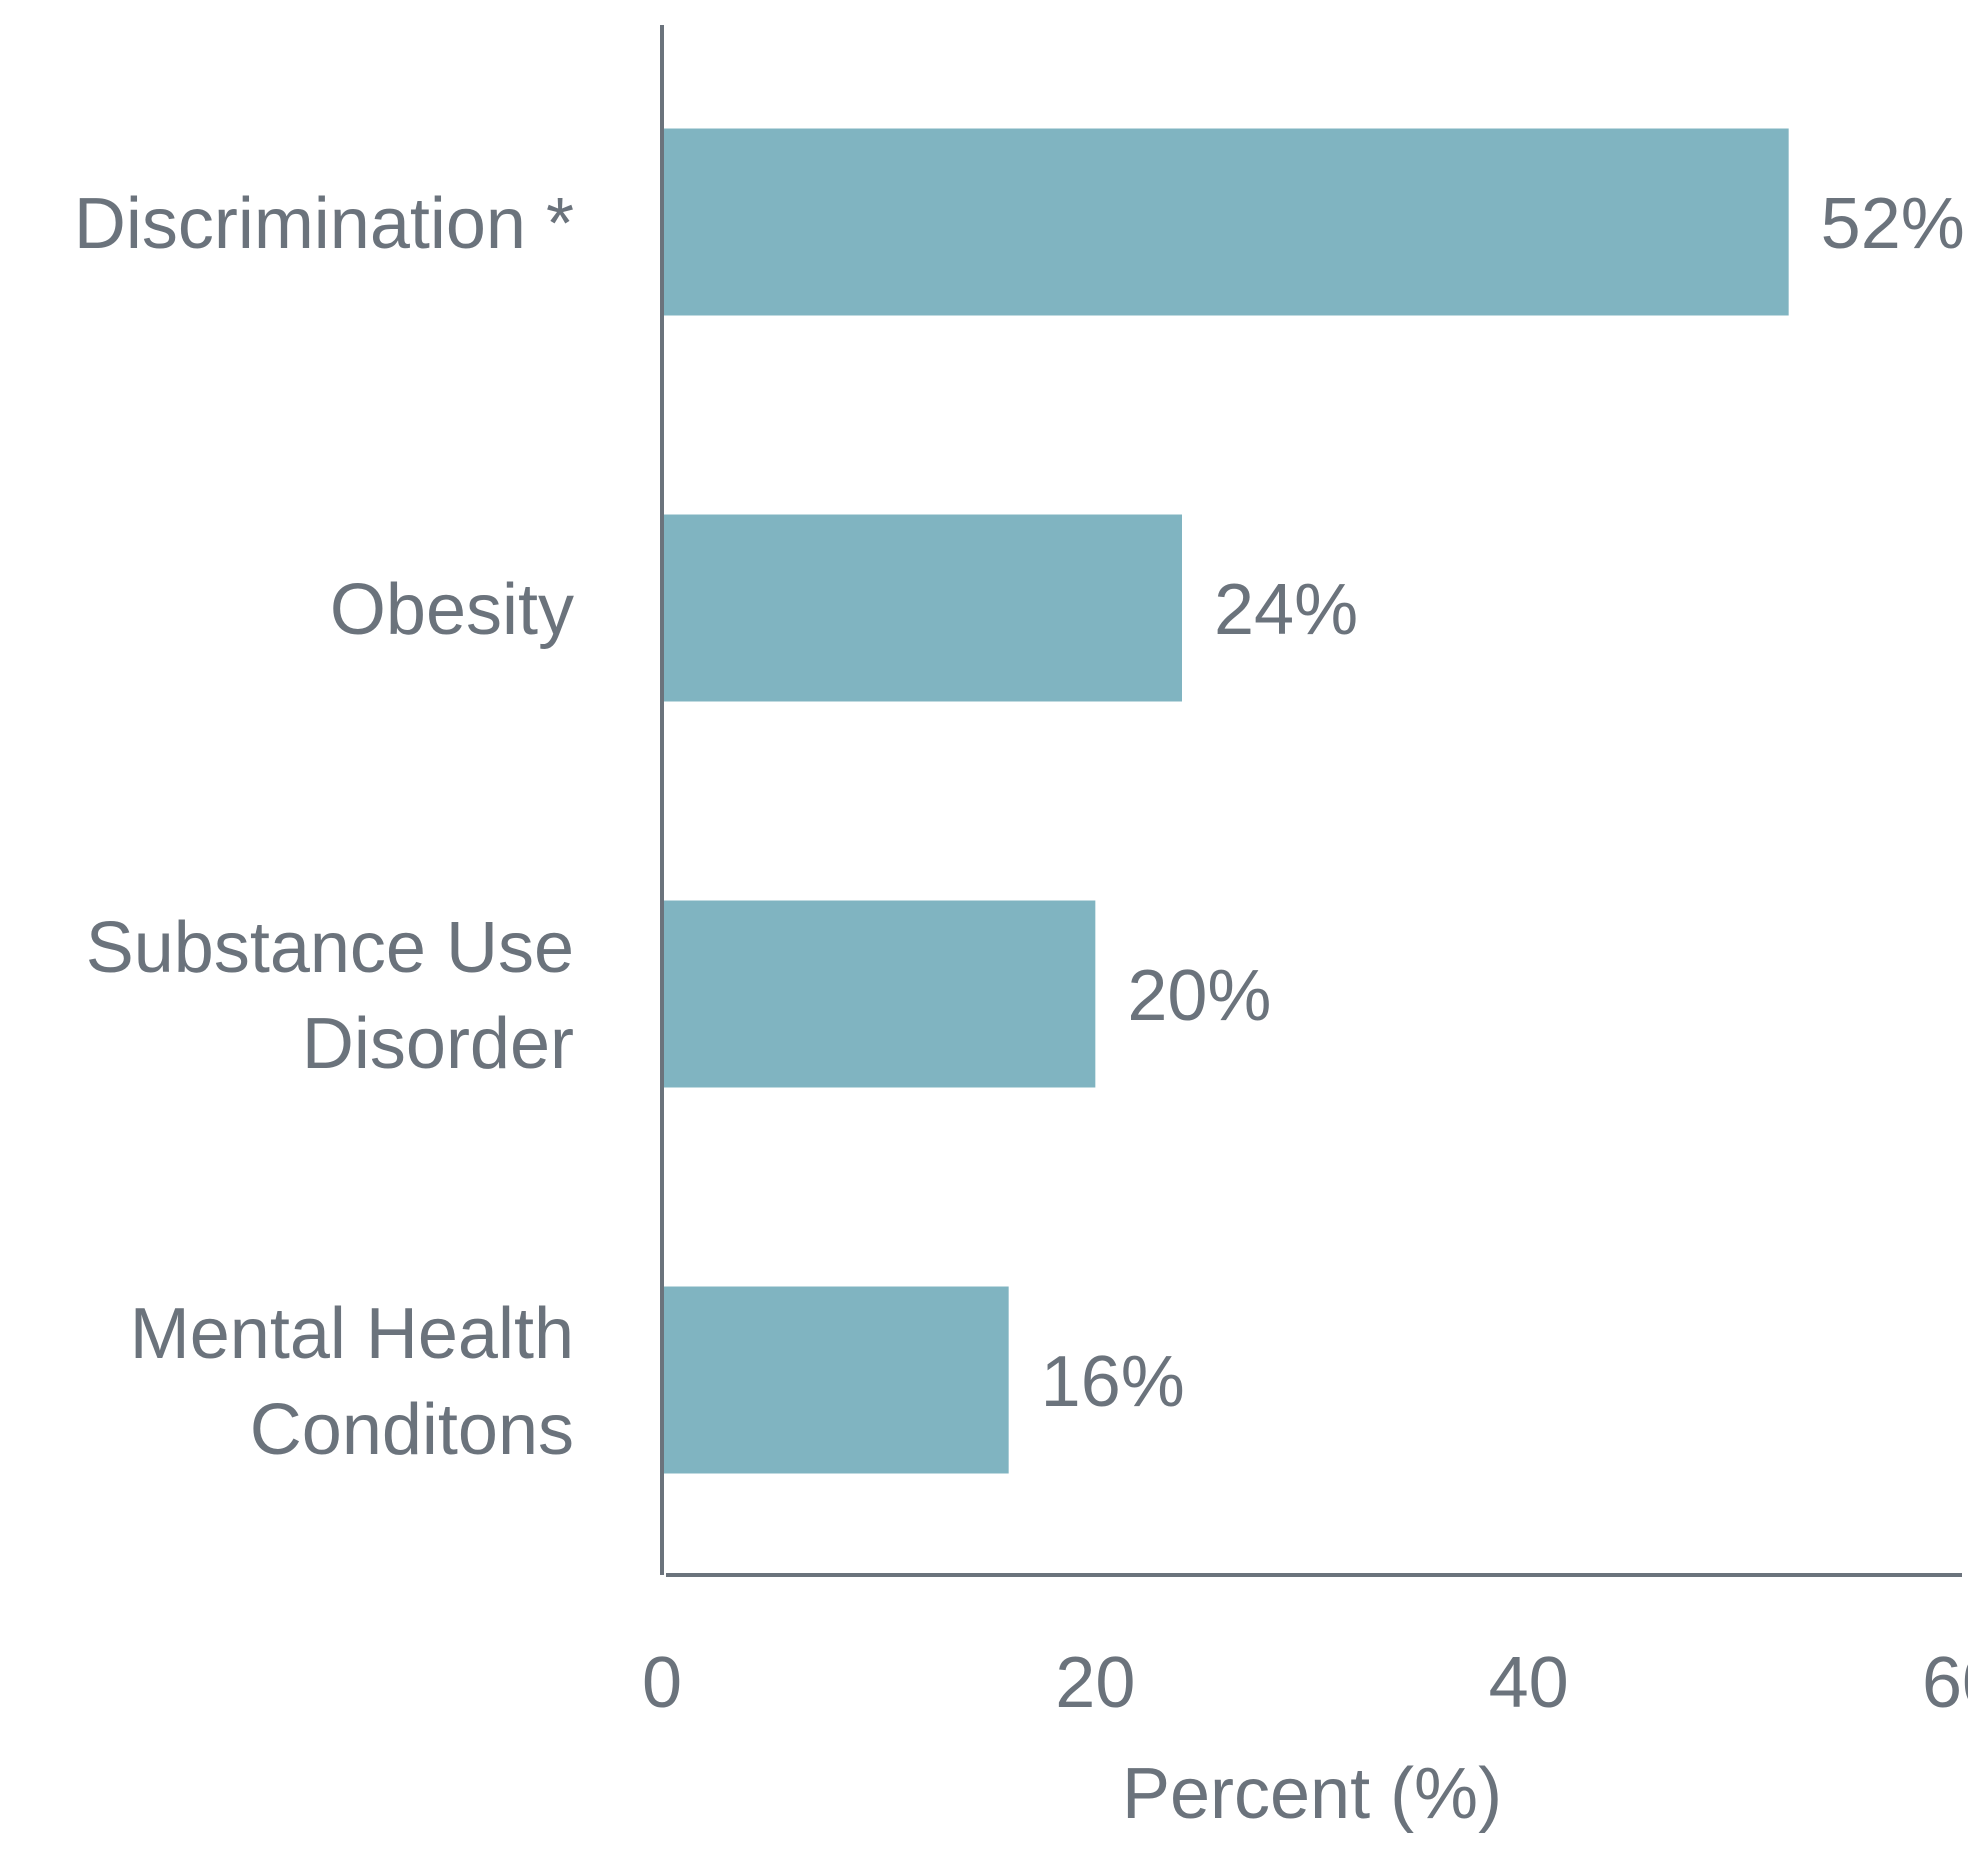  Describe the element at coordinates (662, 1683) in the screenshot. I see `x-tick-label-0: 0` at that location.